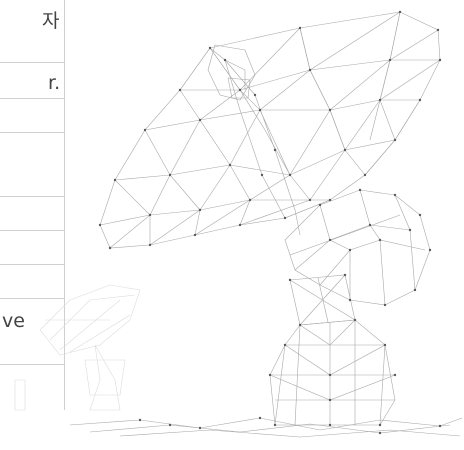 The height and width of the screenshot is (450, 464). I want to click on table-cell-text: ve, so click(13, 321).